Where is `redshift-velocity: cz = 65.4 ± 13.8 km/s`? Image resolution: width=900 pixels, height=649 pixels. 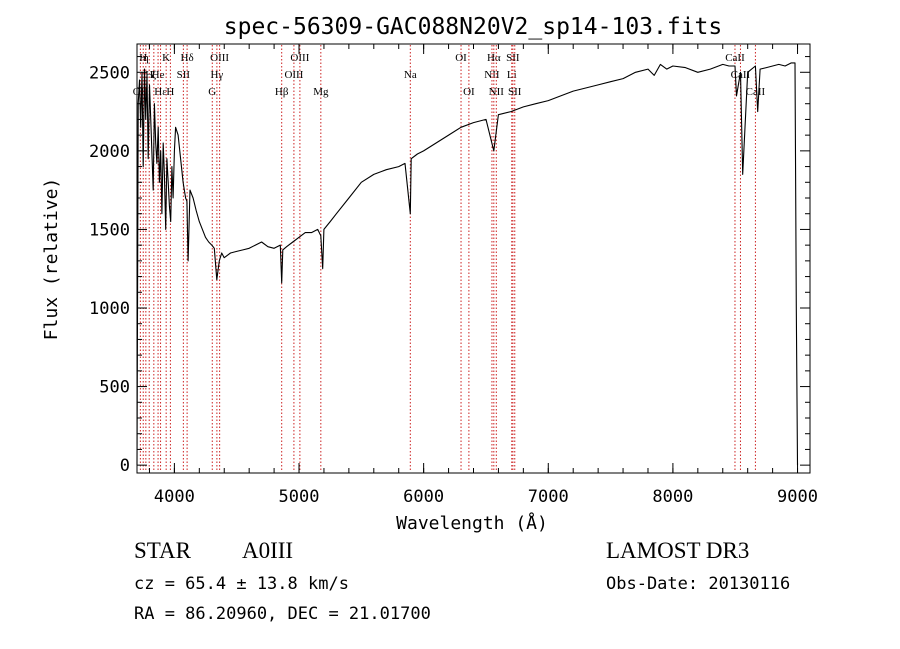 redshift-velocity: cz = 65.4 ± 13.8 km/s is located at coordinates (241, 584).